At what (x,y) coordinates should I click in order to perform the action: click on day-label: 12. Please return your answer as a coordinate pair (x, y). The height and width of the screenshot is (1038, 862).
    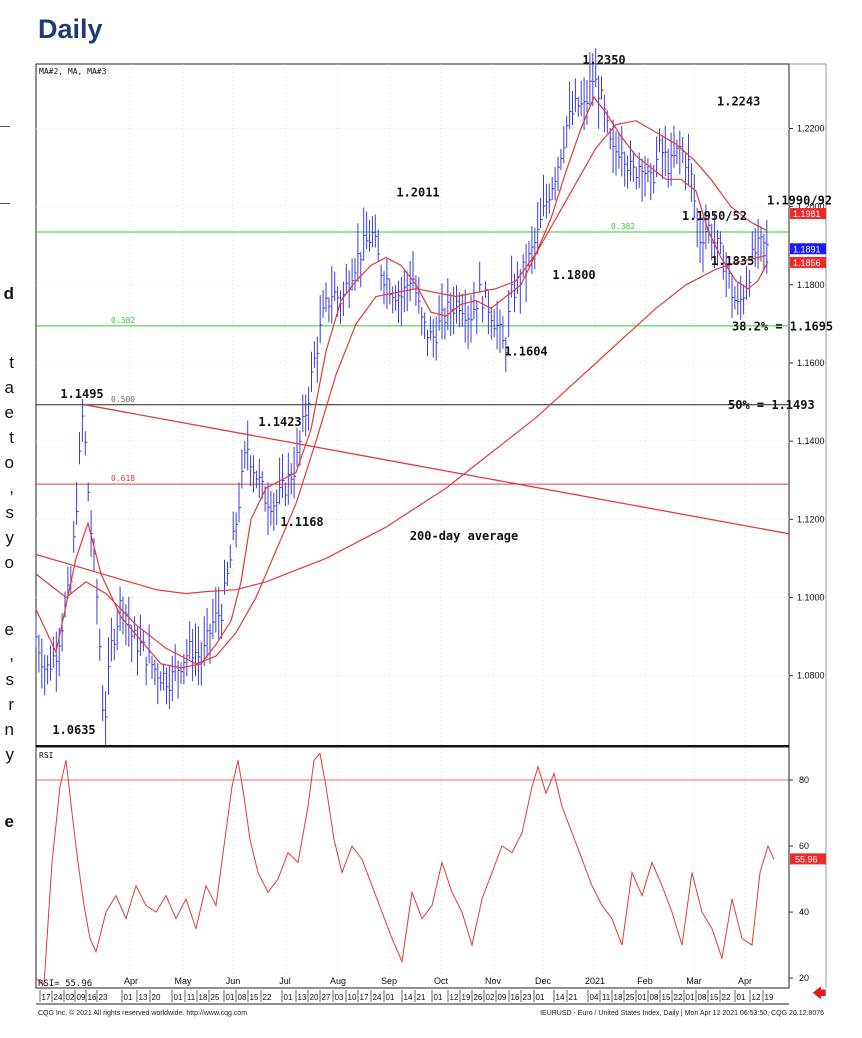
    Looking at the image, I should click on (756, 997).